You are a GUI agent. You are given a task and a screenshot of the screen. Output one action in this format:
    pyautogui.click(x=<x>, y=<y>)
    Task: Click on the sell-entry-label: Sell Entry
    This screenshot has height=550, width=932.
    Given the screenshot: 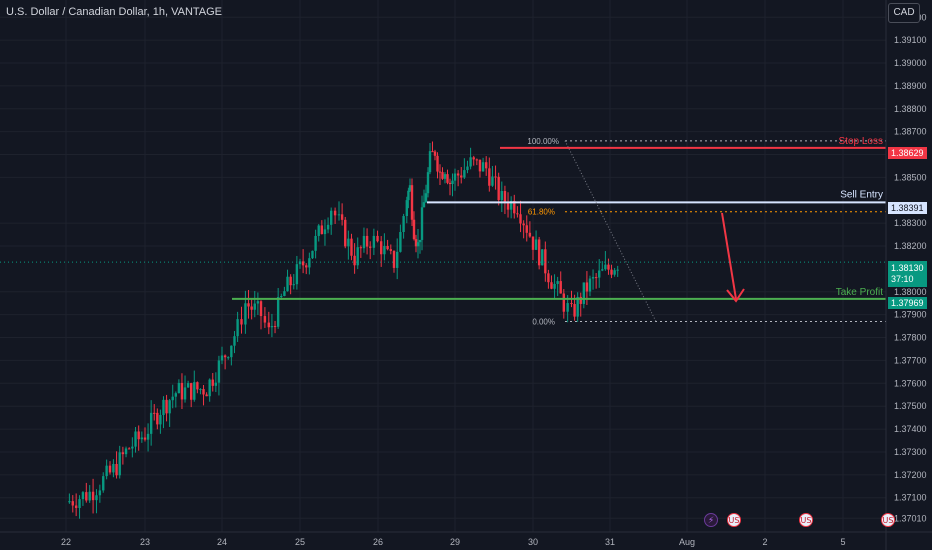 What is the action you would take?
    pyautogui.click(x=861, y=194)
    